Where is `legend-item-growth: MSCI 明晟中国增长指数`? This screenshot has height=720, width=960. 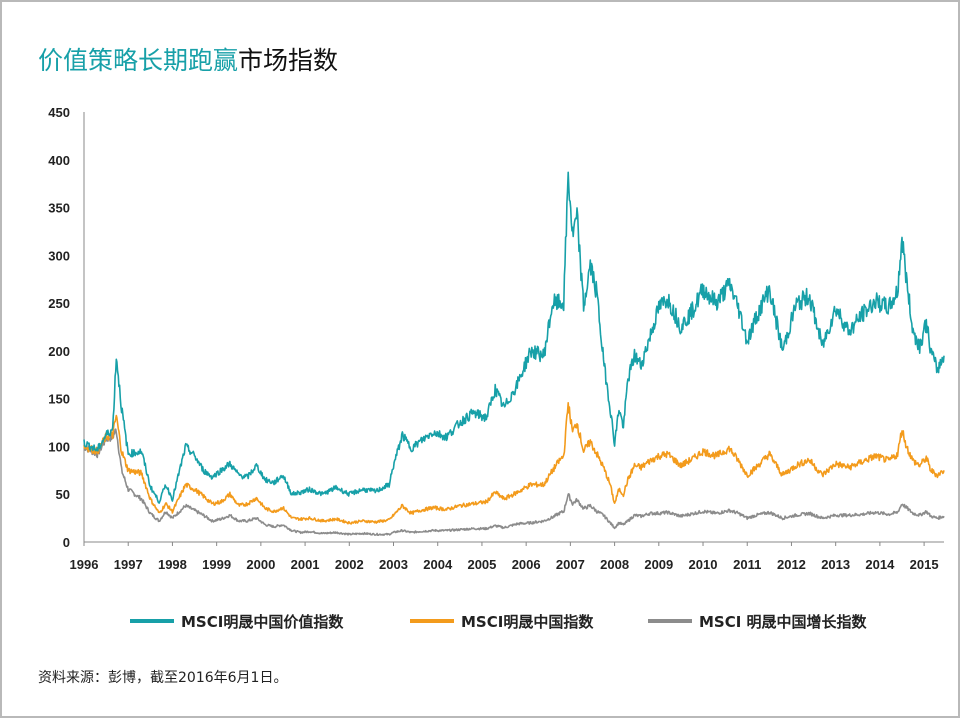
legend-item-growth: MSCI 明晟中国增长指数 is located at coordinates (757, 621).